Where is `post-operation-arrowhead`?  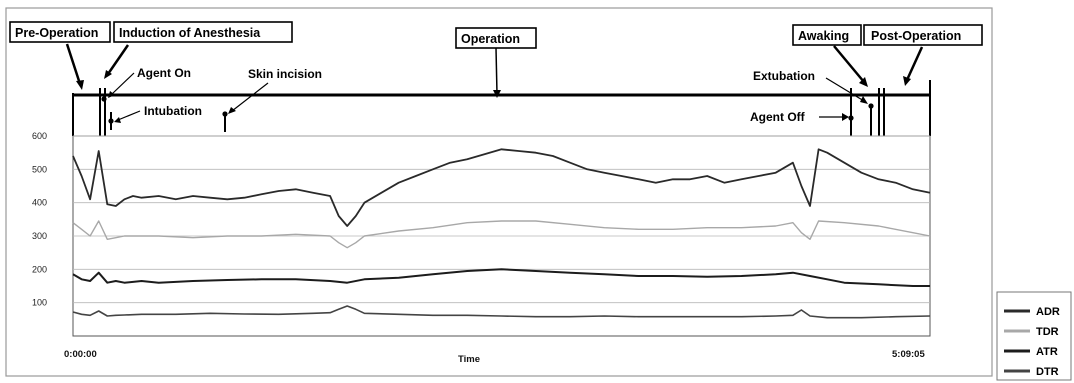 post-operation-arrowhead is located at coordinates (907, 81).